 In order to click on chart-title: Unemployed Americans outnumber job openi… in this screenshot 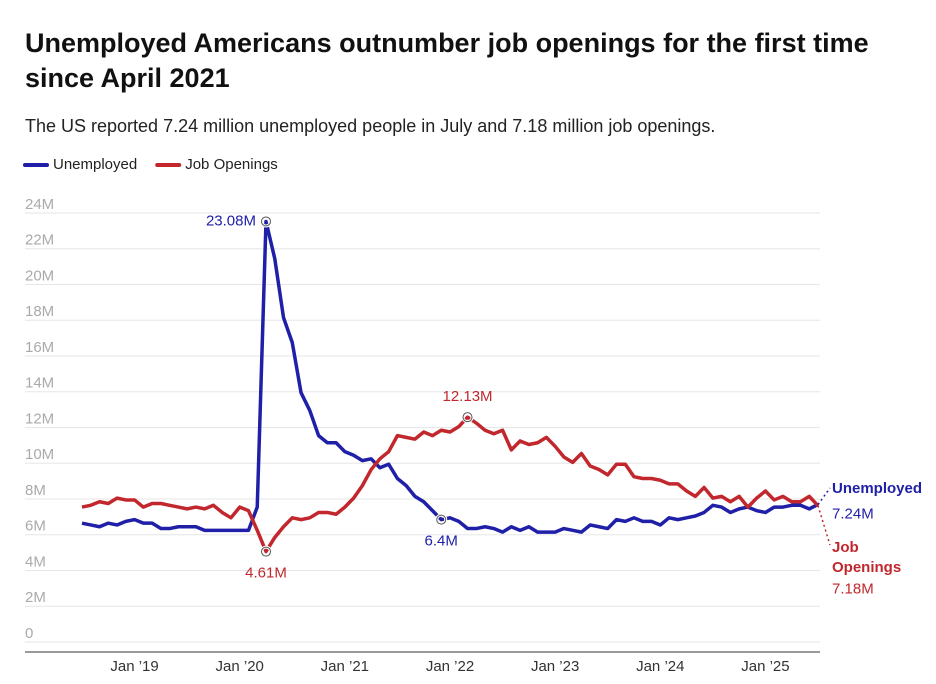, I will do `click(447, 60)`.